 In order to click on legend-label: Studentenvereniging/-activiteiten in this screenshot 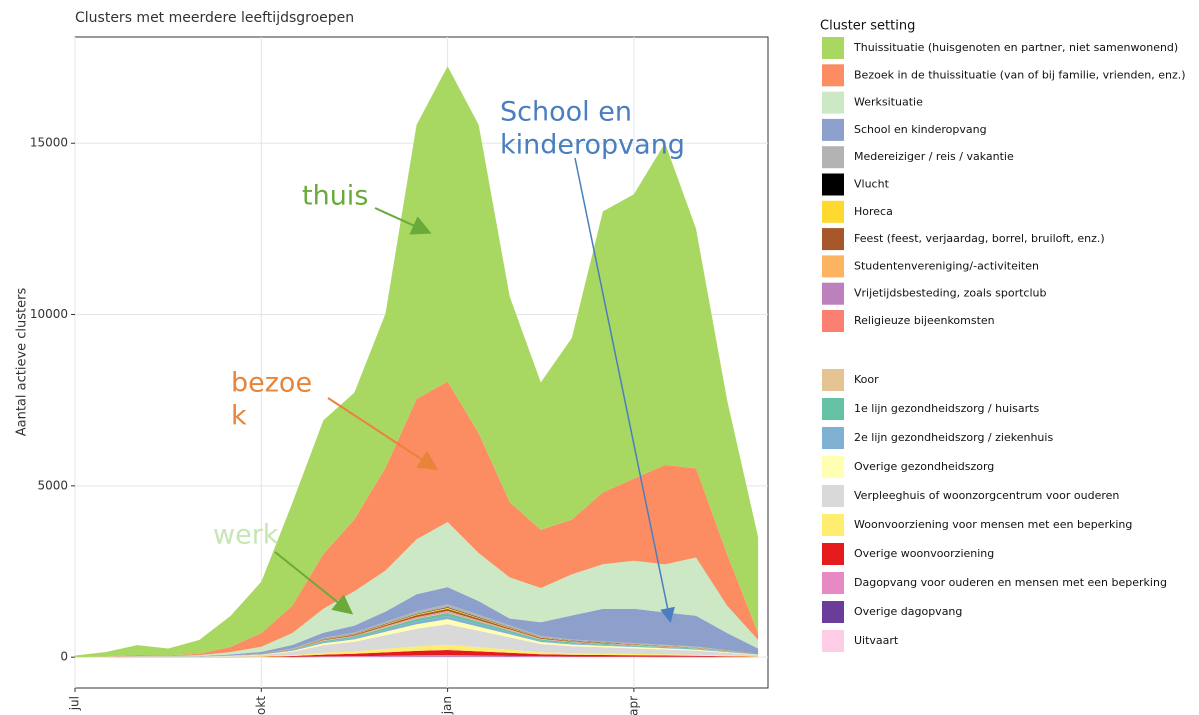, I will do `click(946, 265)`.